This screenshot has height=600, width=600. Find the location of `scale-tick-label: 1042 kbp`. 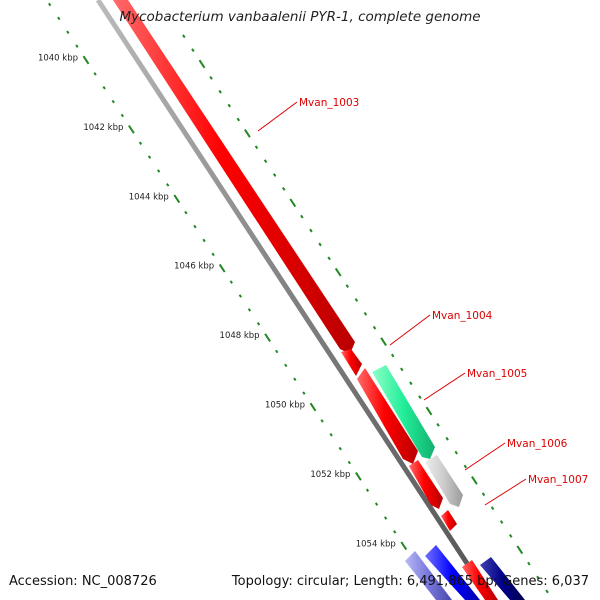

scale-tick-label: 1042 kbp is located at coordinates (103, 128).